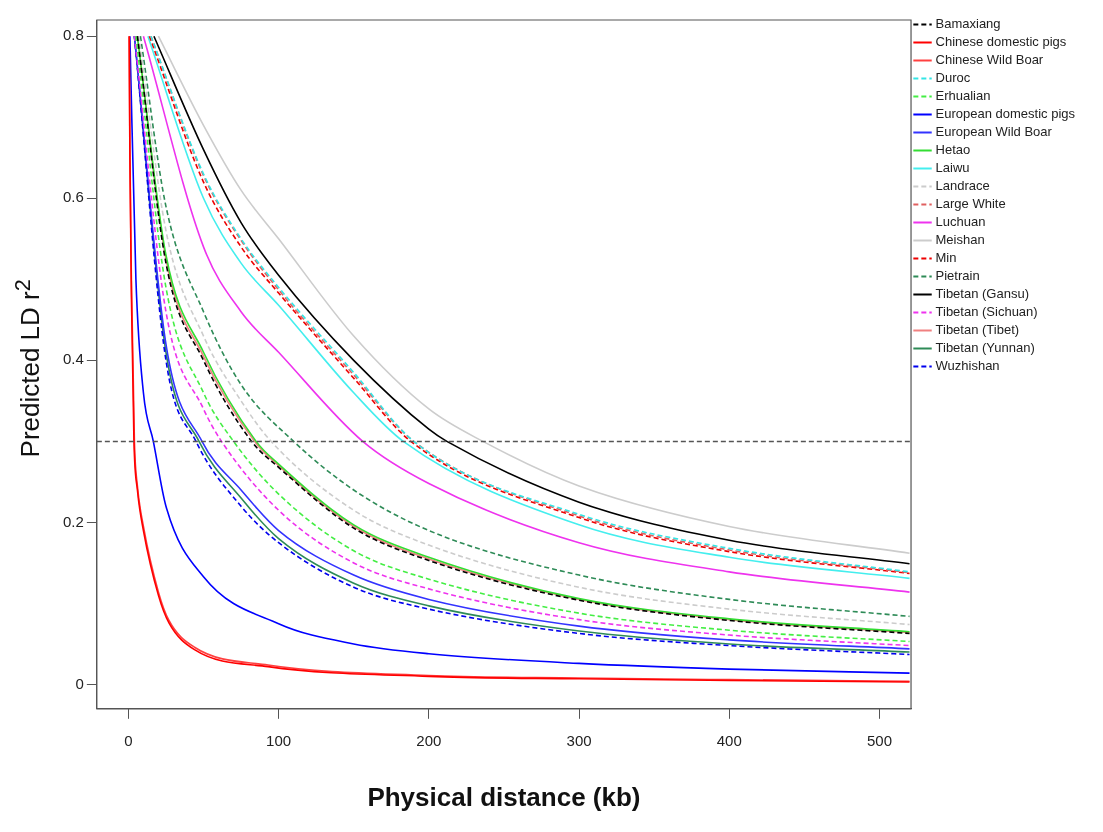 This screenshot has height=832, width=1103. I want to click on legend-label: Wuzhishan, so click(967, 366).